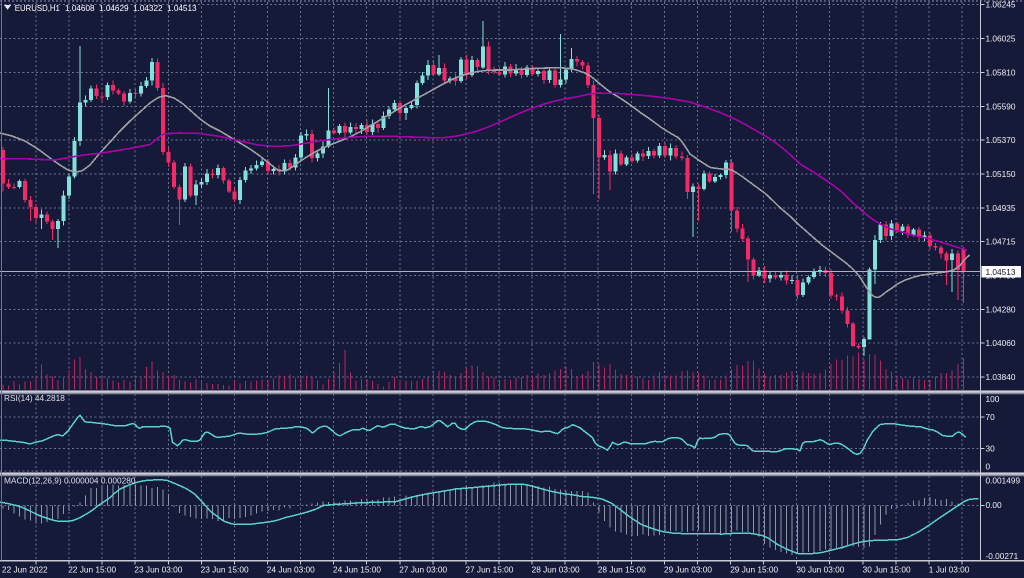 Image resolution: width=1024 pixels, height=578 pixels. I want to click on svg-text: 100, so click(993, 399).